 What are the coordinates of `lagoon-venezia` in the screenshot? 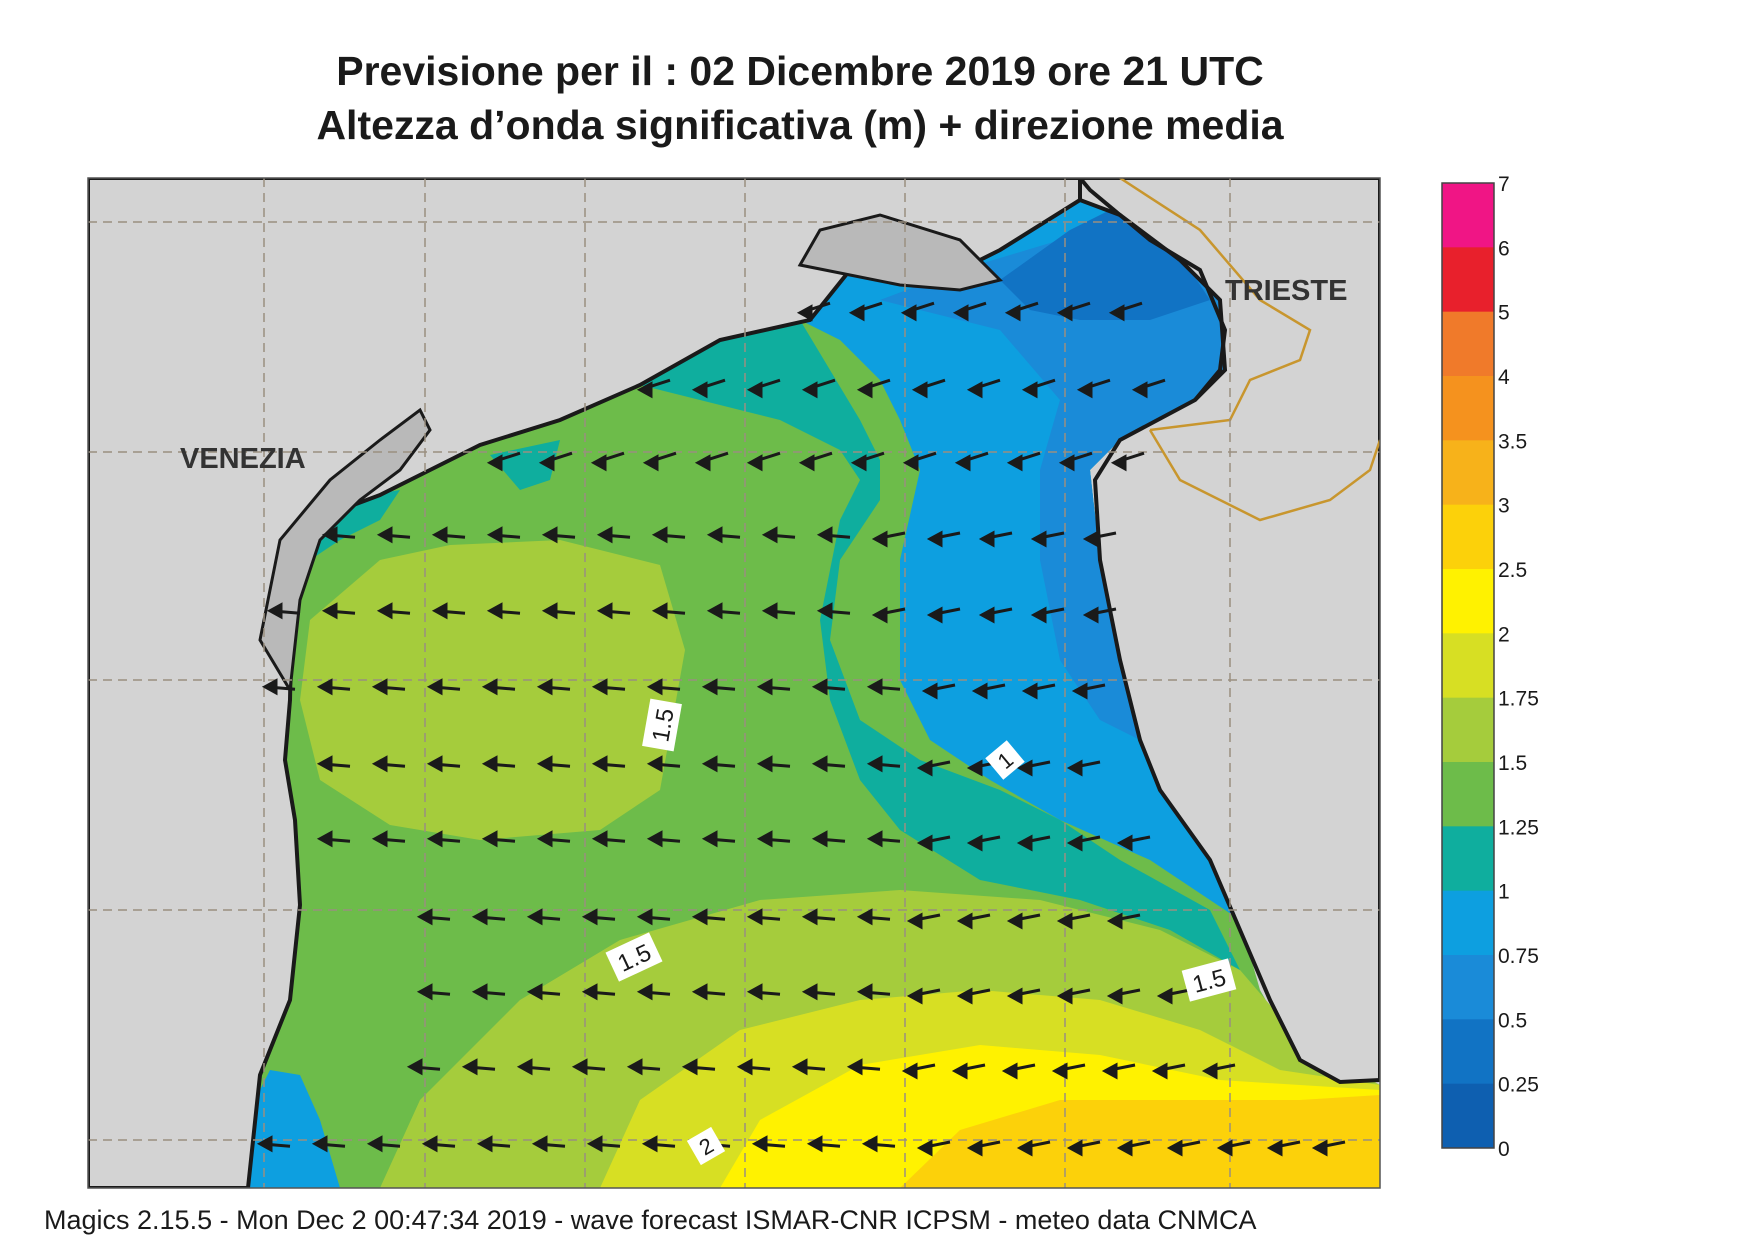 It's located at (345, 551).